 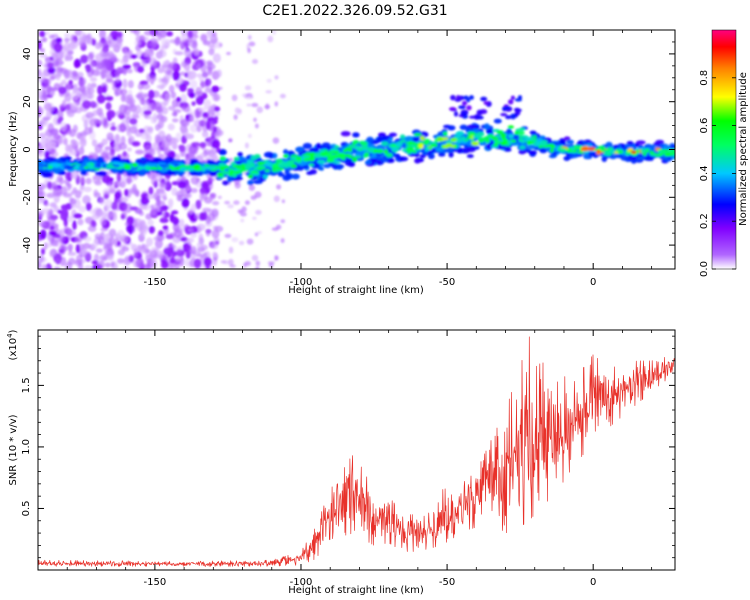 I want to click on chart-title: C2E1.2022.326.09.52.G31, so click(x=354, y=11).